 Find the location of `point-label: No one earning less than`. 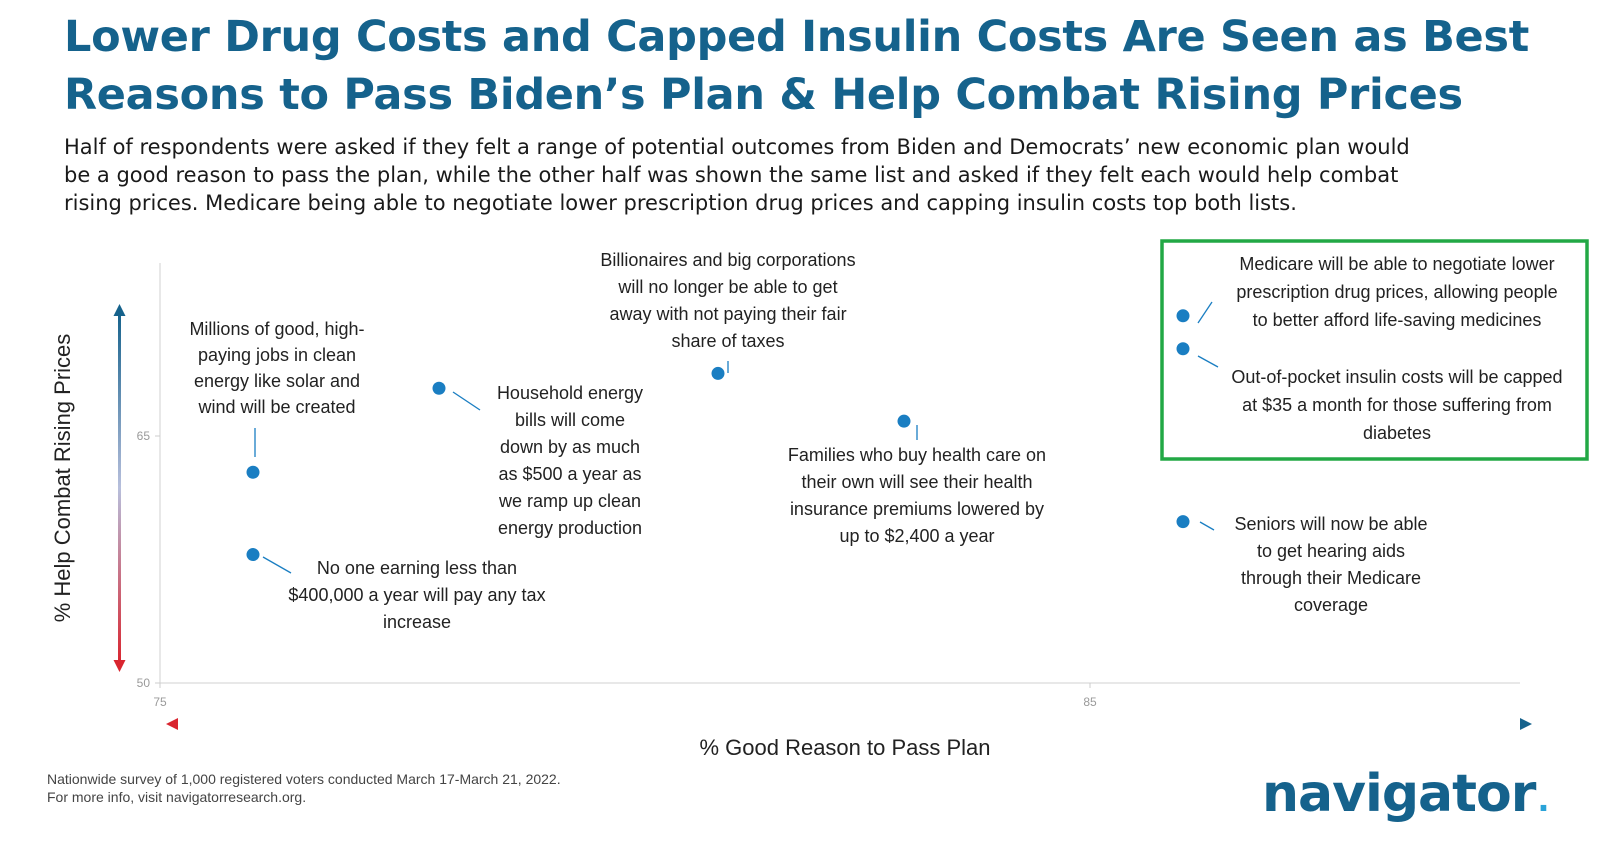

point-label: No one earning less than is located at coordinates (417, 568).